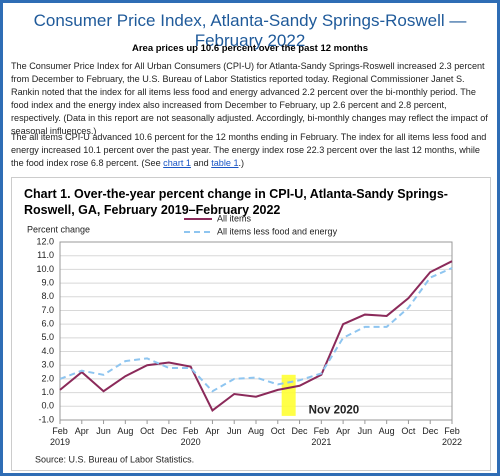  Describe the element at coordinates (47, 282) in the screenshot. I see `y-tick-label: 9.0` at that location.